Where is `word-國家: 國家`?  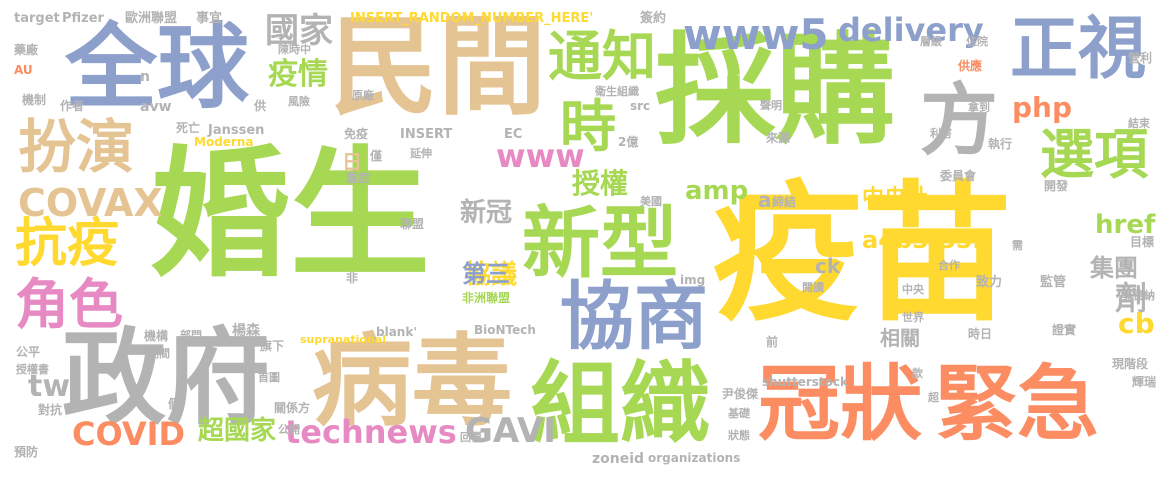
word-國家: 國家 is located at coordinates (299, 31).